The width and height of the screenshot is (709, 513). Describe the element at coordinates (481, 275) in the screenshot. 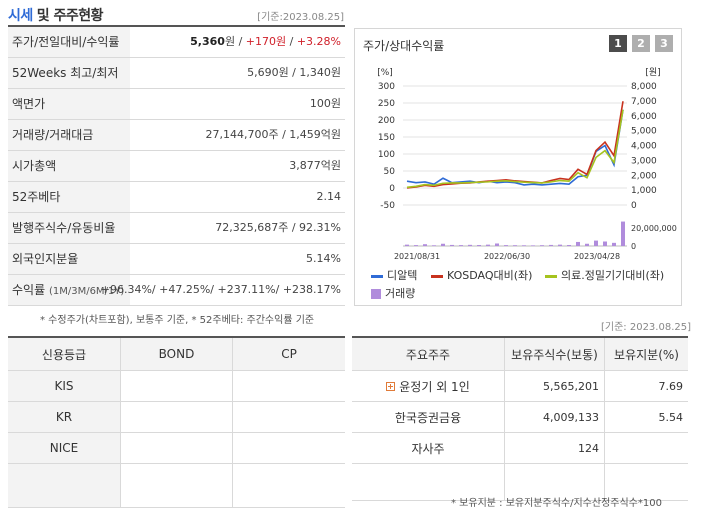

I see `legend-item-kosdaq: KOSDAQ대비(좌)` at that location.